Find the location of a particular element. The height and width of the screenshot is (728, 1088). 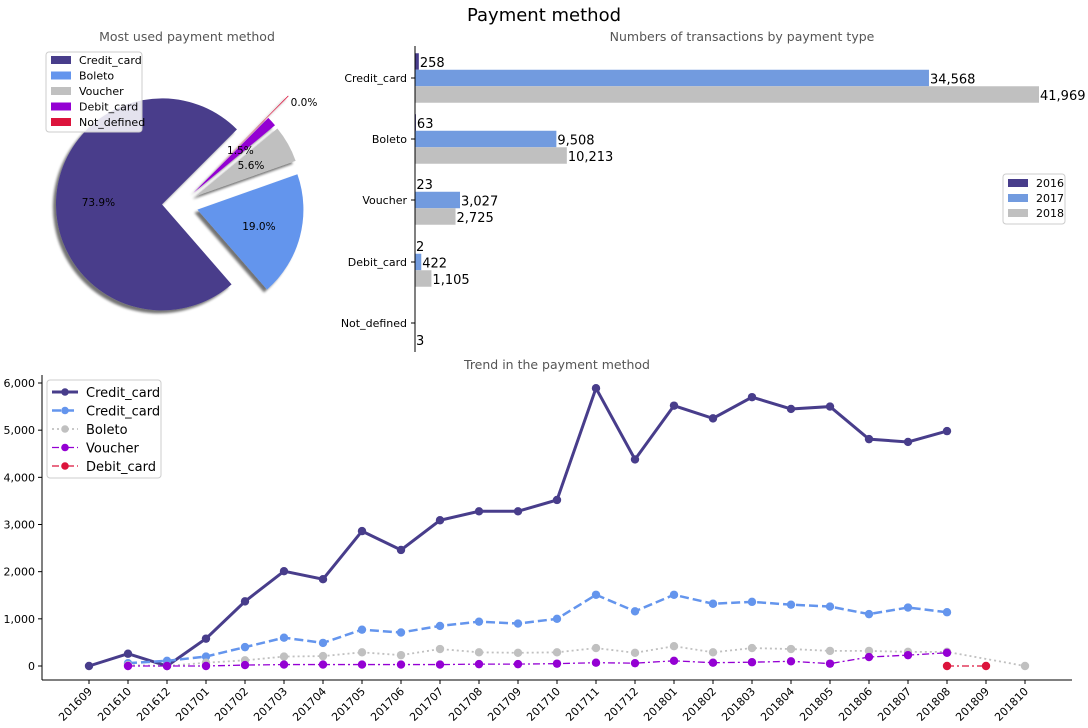

pie-pct-label: 5.6% is located at coordinates (251, 166).